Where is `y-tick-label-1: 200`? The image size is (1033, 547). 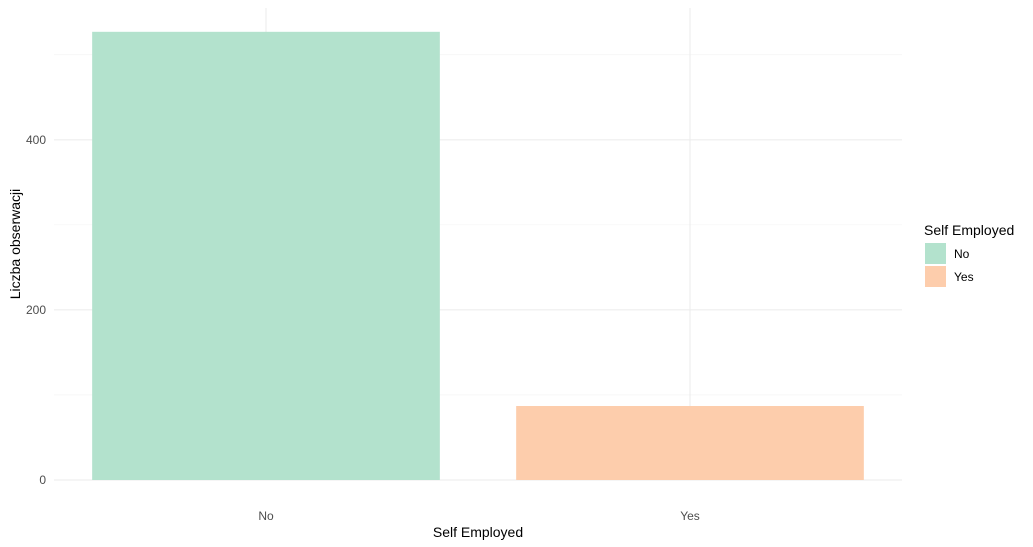
y-tick-label-1: 200 is located at coordinates (36, 310).